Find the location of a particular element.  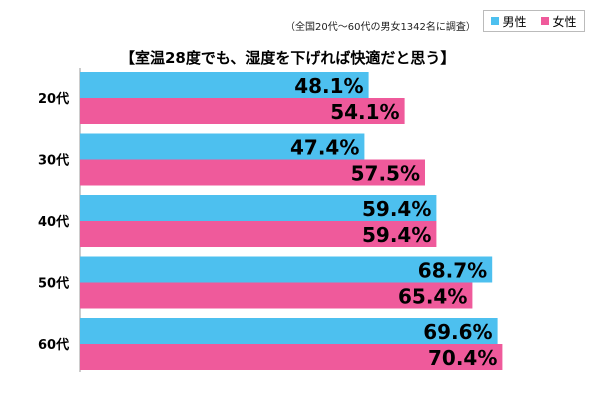

survey-note: （全国20代〜60代の男女1342名に調査） is located at coordinates (380, 27).